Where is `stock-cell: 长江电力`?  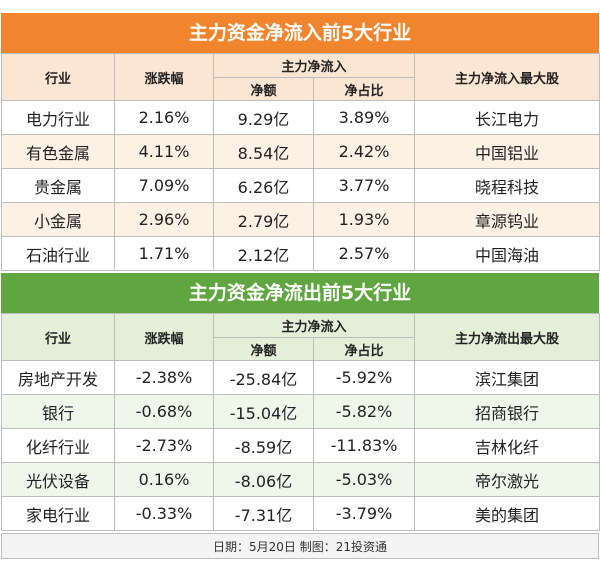 stock-cell: 长江电力 is located at coordinates (507, 117).